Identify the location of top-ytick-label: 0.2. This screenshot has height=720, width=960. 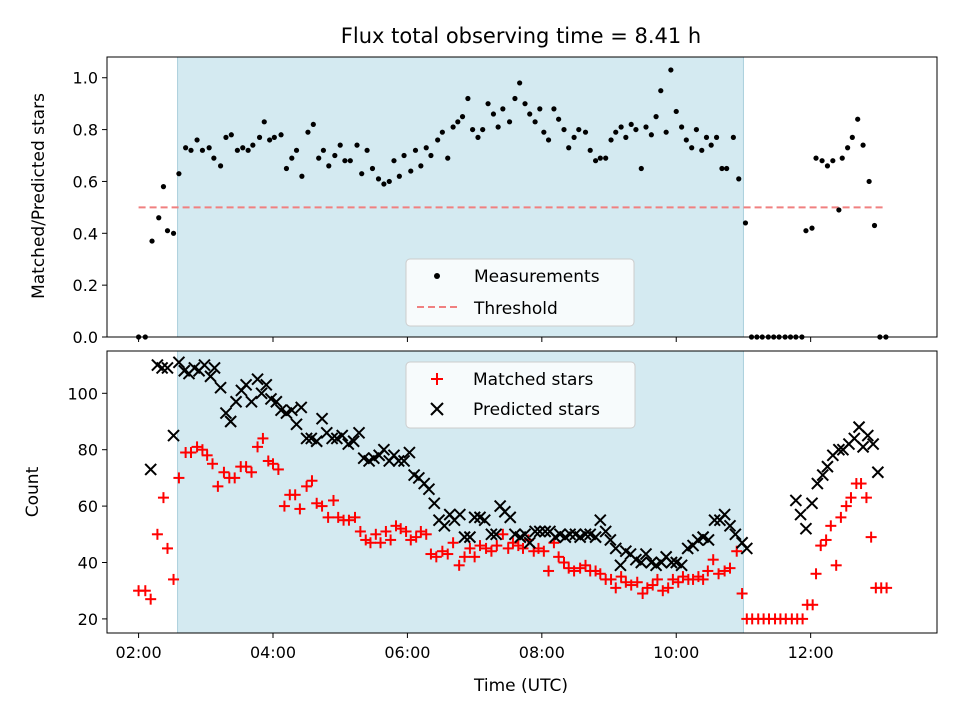
(85, 285).